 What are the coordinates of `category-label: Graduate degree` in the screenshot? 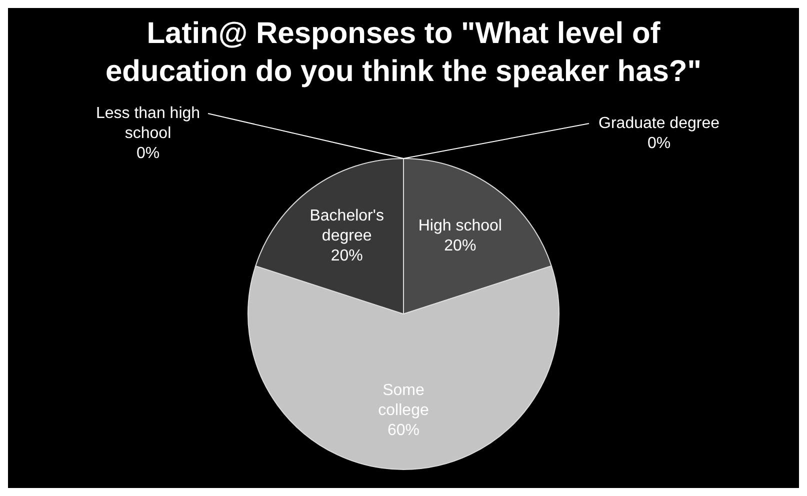 It's located at (659, 123).